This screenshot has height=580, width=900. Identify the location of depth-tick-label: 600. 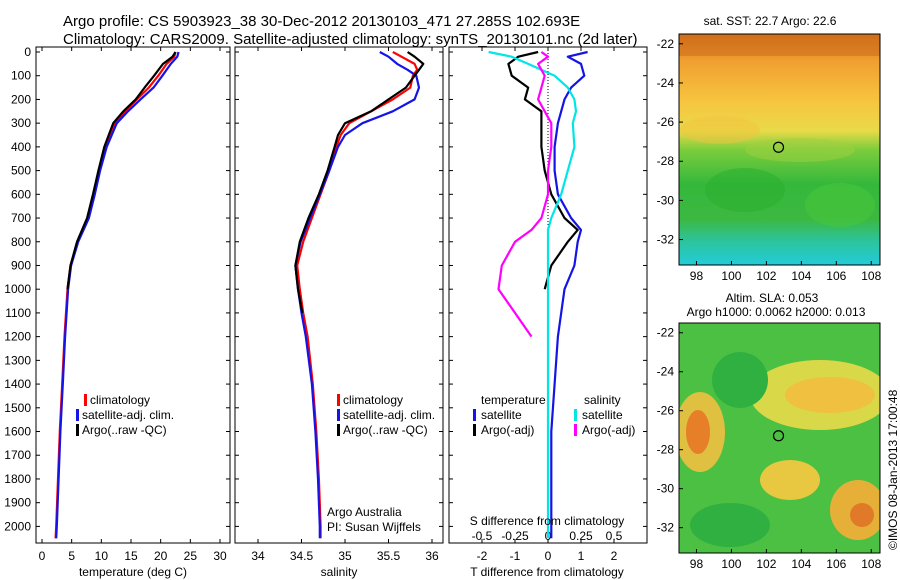
(21, 194).